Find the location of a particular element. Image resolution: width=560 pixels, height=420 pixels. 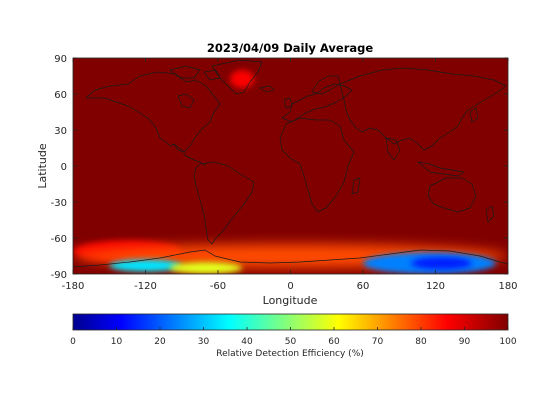

colorbar-tick-label: 40 is located at coordinates (247, 342).